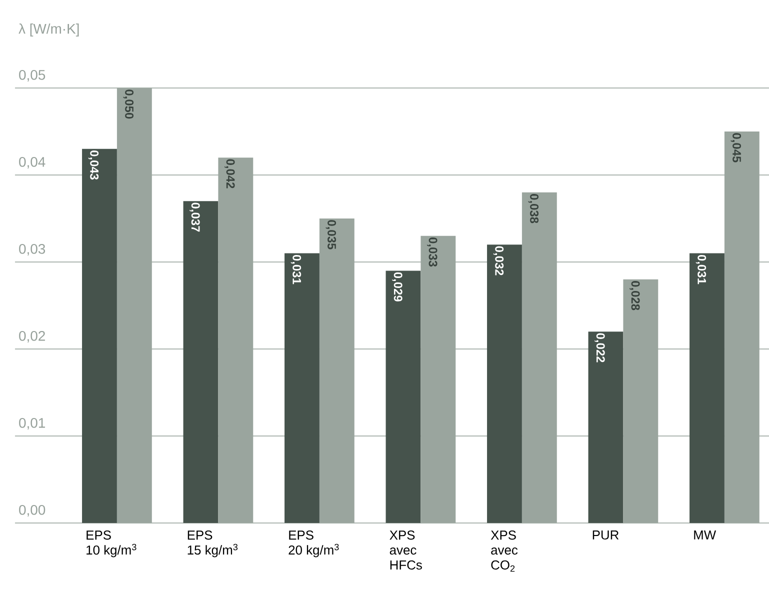 Image resolution: width=769 pixels, height=598 pixels. What do you see at coordinates (128, 104) in the screenshot?
I see `data-label: 0,050` at bounding box center [128, 104].